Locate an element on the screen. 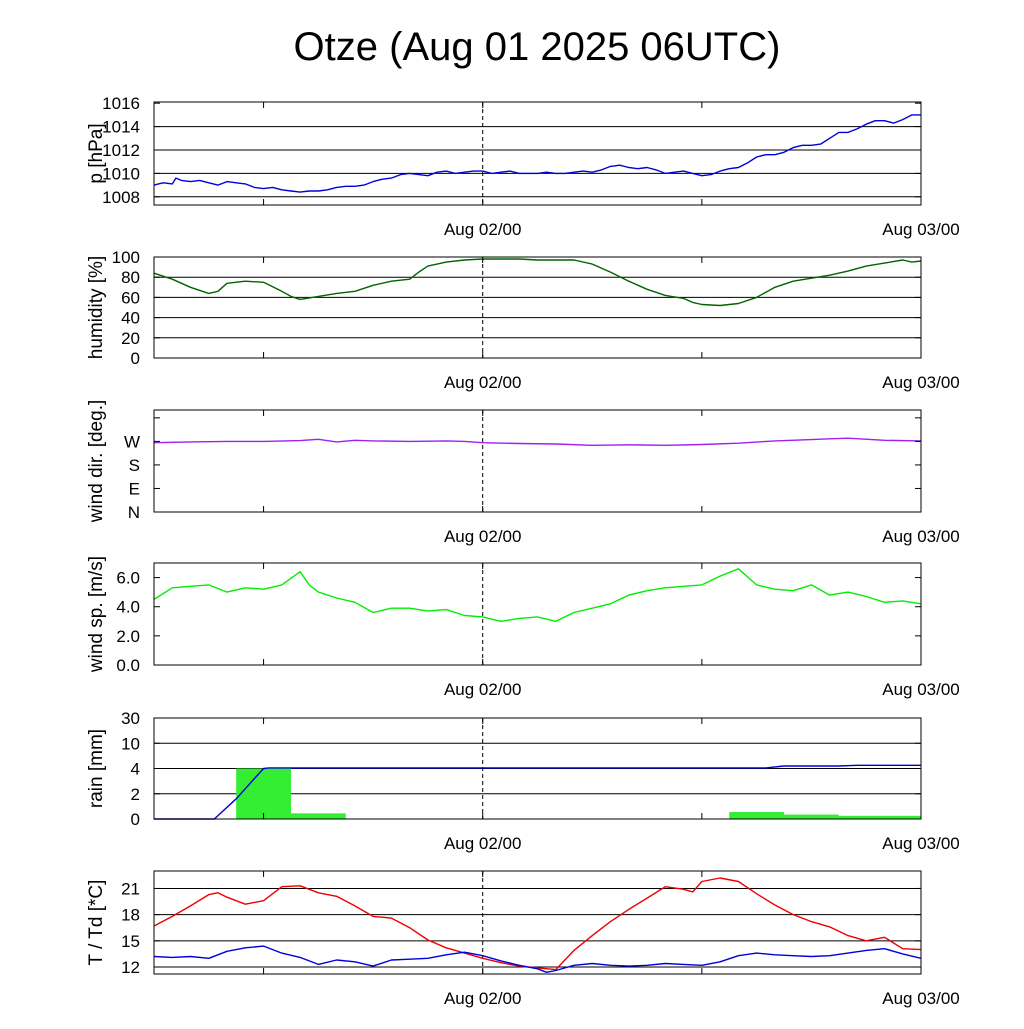 The width and height of the screenshot is (1024, 1029). y-tick-label: 4 is located at coordinates (135, 769).